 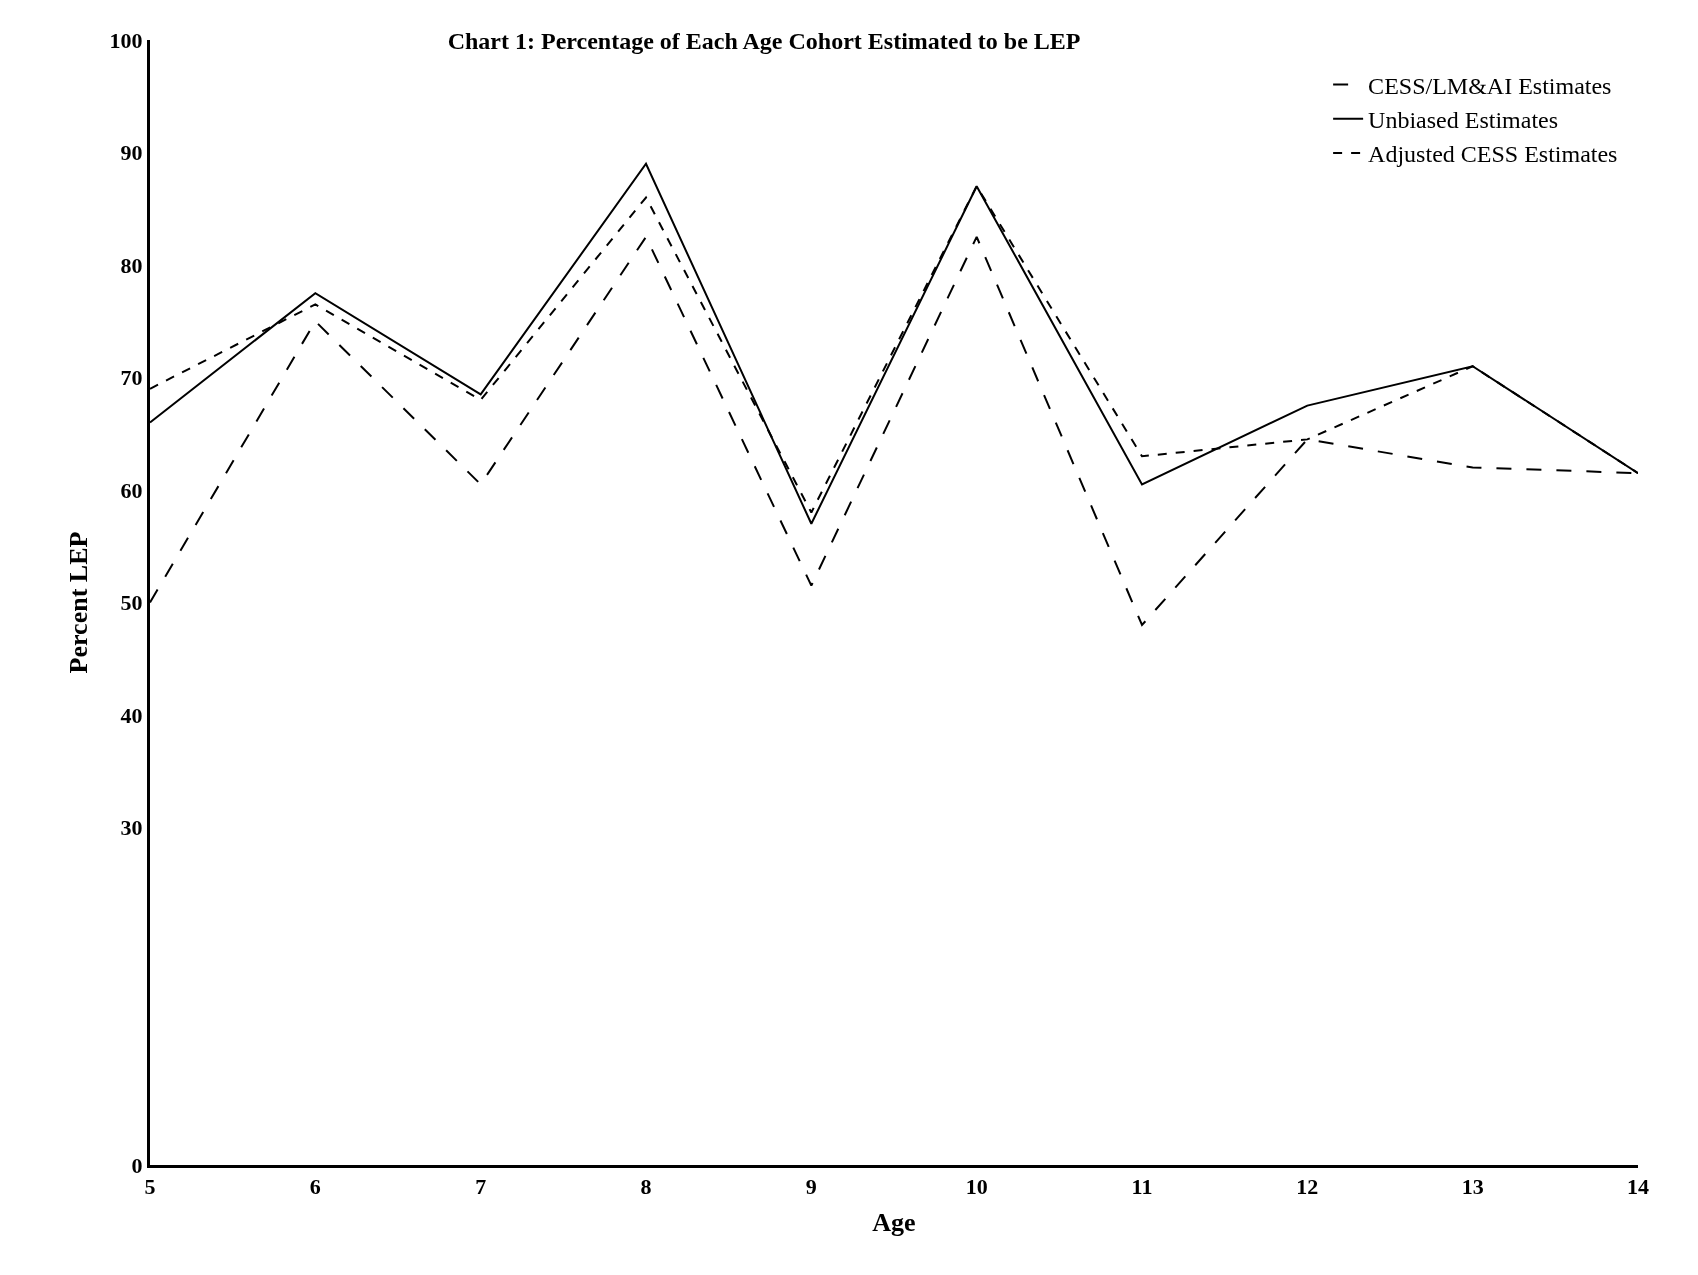 I want to click on x-tick-label: 8, so click(x=646, y=1187).